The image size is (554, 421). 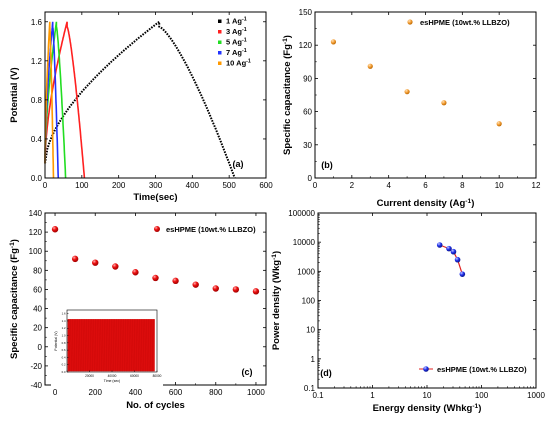 What do you see at coordinates (64, 336) in the screenshot?
I see `inset-y-tick-label: 1.0` at bounding box center [64, 336].